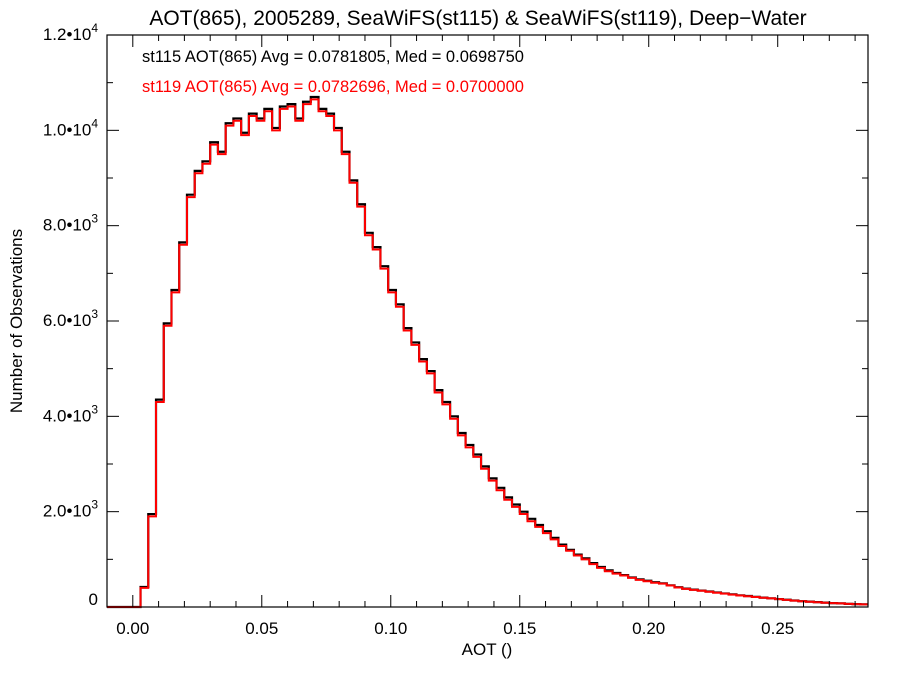 The width and height of the screenshot is (900, 675). I want to click on x-tick-label: 0.00, so click(132, 628).